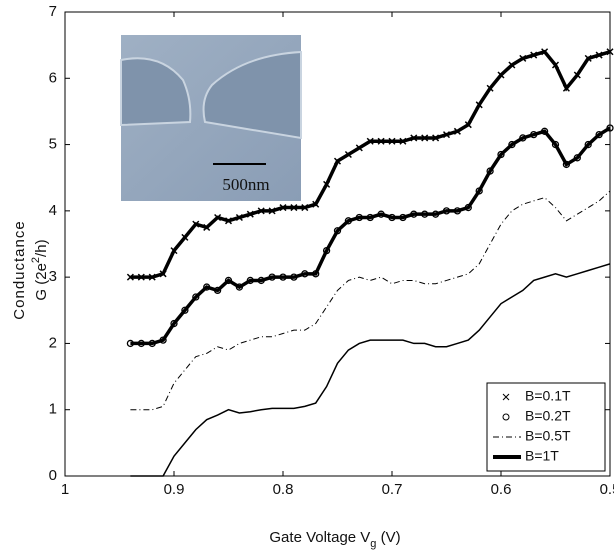 Image resolution: width=614 pixels, height=558 pixels. I want to click on x-tick-label: 0.9, so click(174, 489).